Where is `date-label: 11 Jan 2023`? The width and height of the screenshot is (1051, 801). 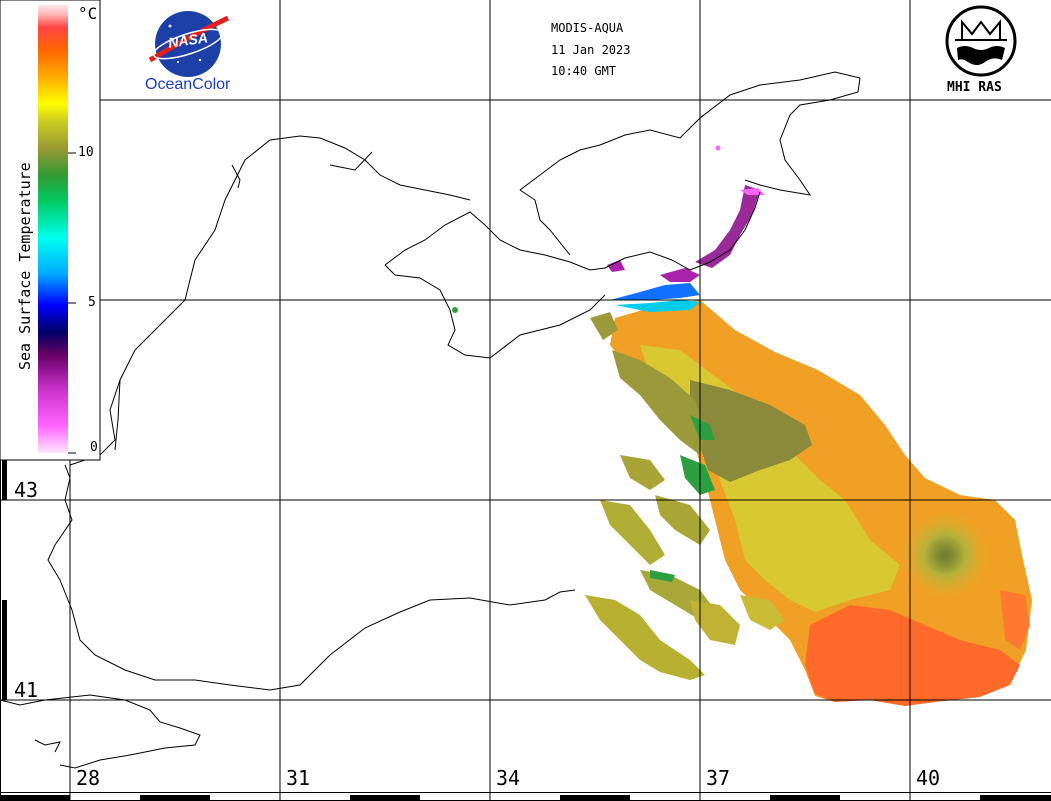 date-label: 11 Jan 2023 is located at coordinates (591, 50).